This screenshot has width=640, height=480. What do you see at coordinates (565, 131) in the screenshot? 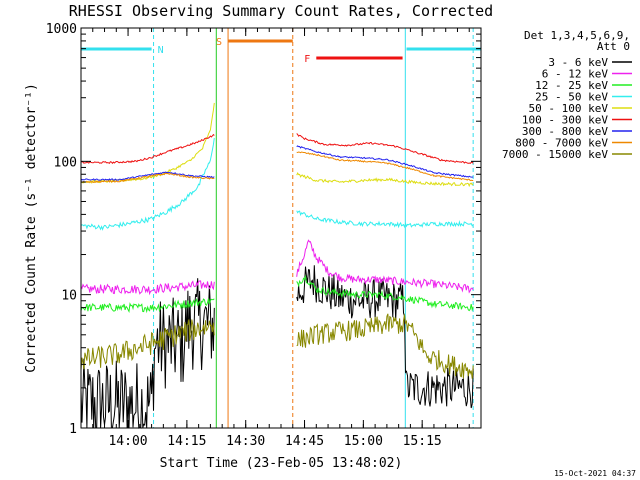
I see `legend-label-300-800-kev: 300 - 800 keV` at bounding box center [565, 131].